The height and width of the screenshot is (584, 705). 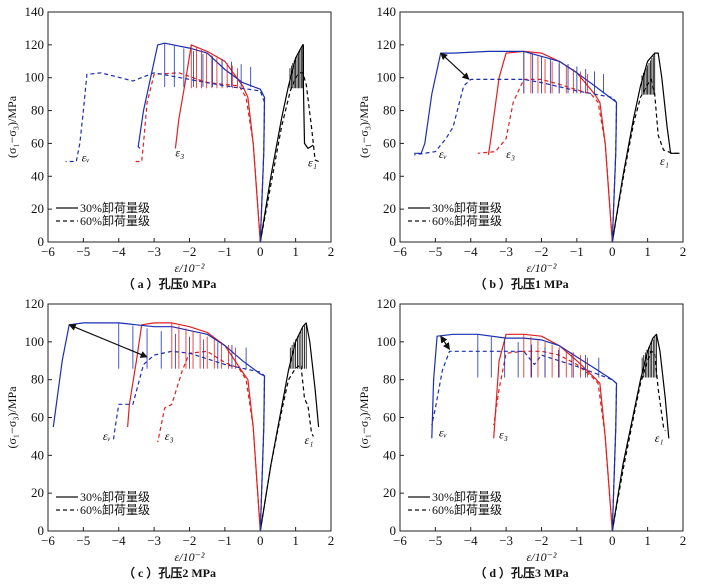 What do you see at coordinates (387, 11) in the screenshot?
I see `y-tick-label: 140` at bounding box center [387, 11].